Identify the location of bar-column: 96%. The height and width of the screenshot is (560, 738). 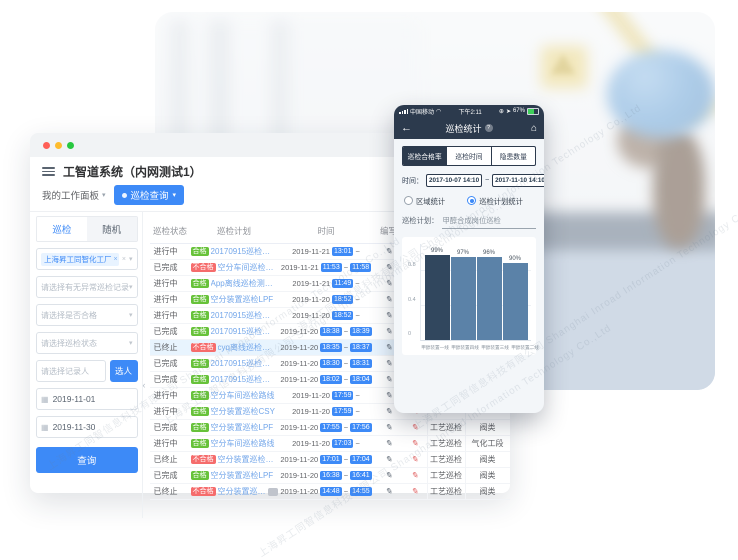
(489, 292).